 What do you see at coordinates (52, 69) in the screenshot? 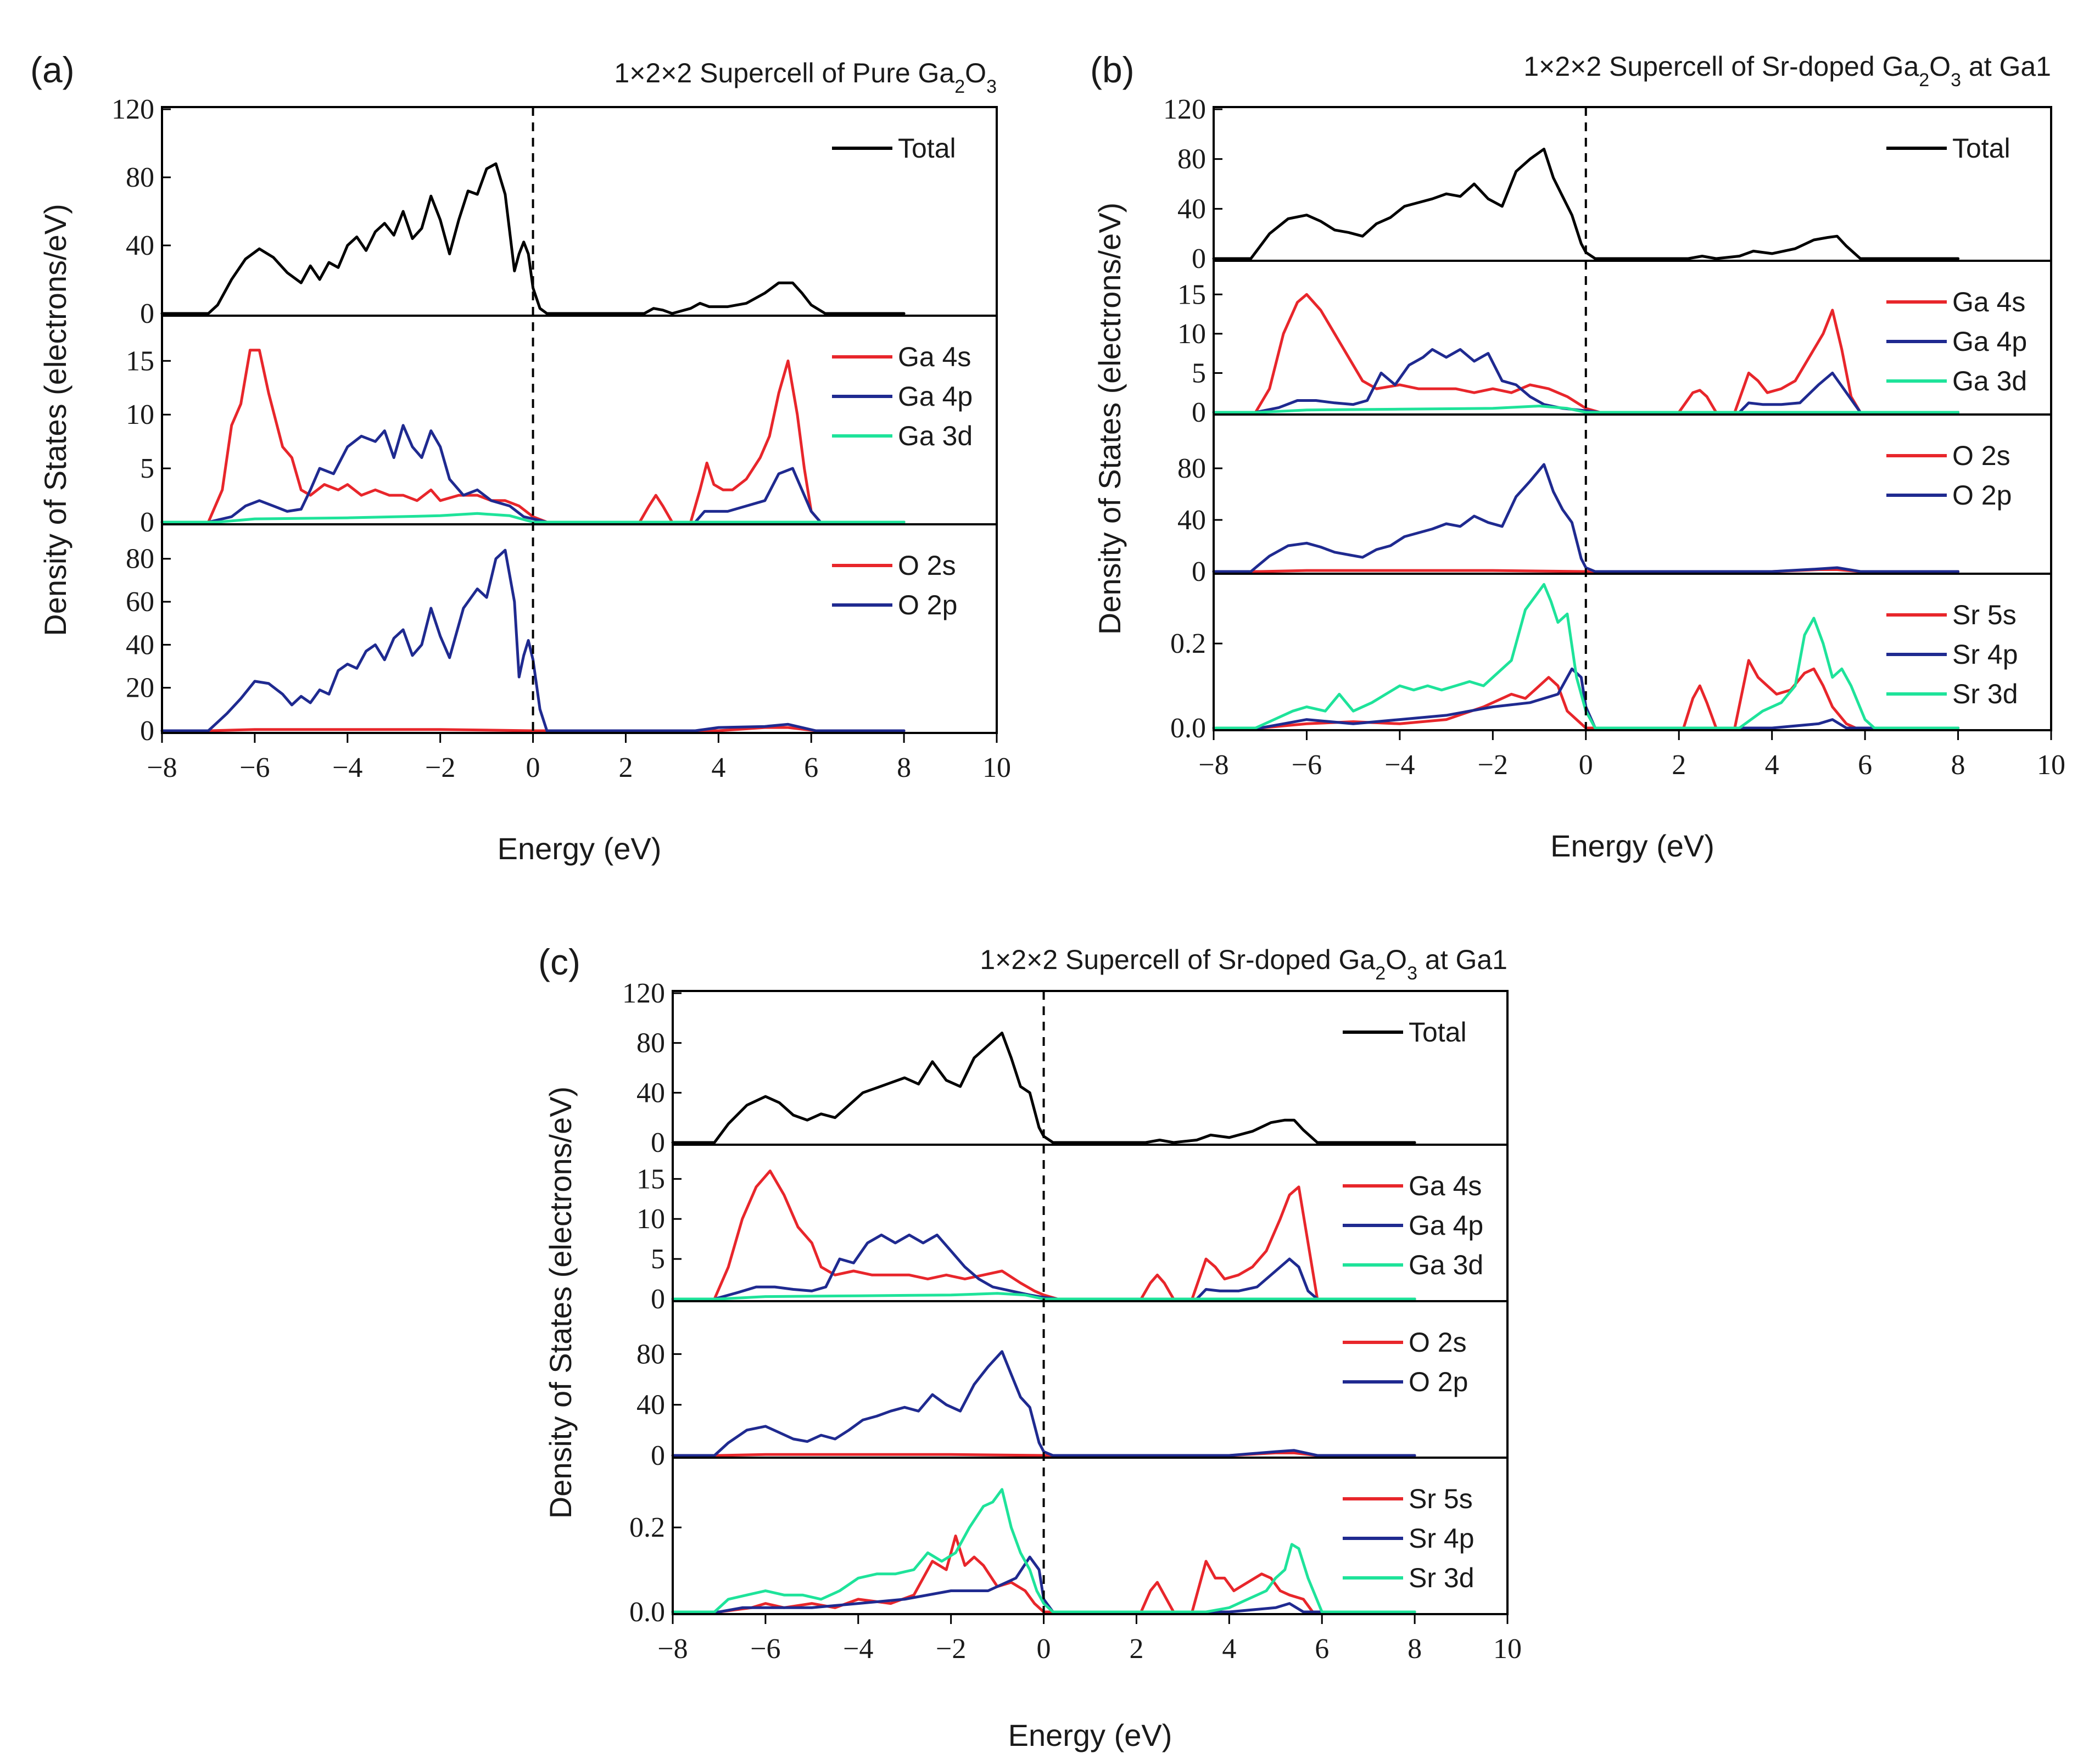
I see `panel-label: (a)` at bounding box center [52, 69].